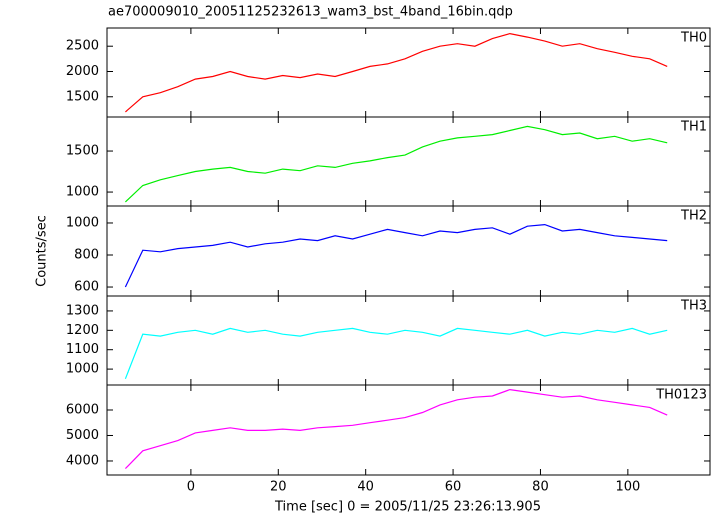 The height and width of the screenshot is (516, 717). What do you see at coordinates (82, 330) in the screenshot?
I see `y-tick-label: 1200` at bounding box center [82, 330].